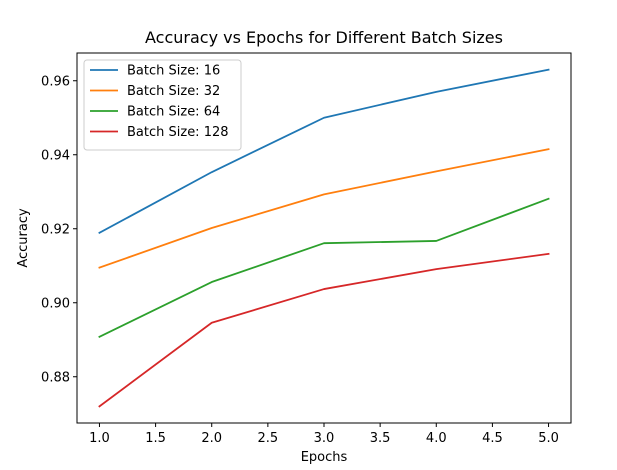 Image resolution: width=617 pixels, height=470 pixels. Describe the element at coordinates (324, 457) in the screenshot. I see `x-axis-label: Epochs` at that location.